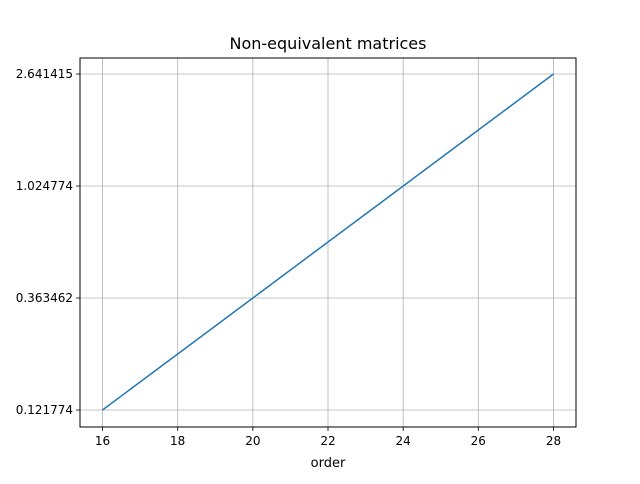 The height and width of the screenshot is (484, 640). I want to click on x-tick-label: 24, so click(403, 441).